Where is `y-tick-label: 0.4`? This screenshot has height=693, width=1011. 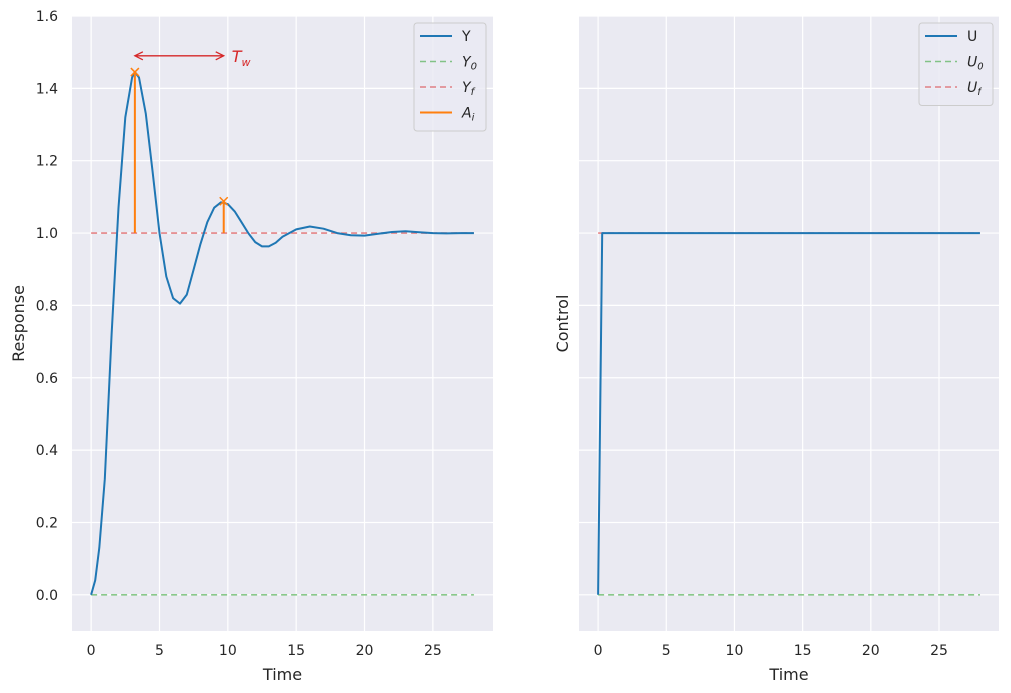 y-tick-label: 0.4 is located at coordinates (47, 451).